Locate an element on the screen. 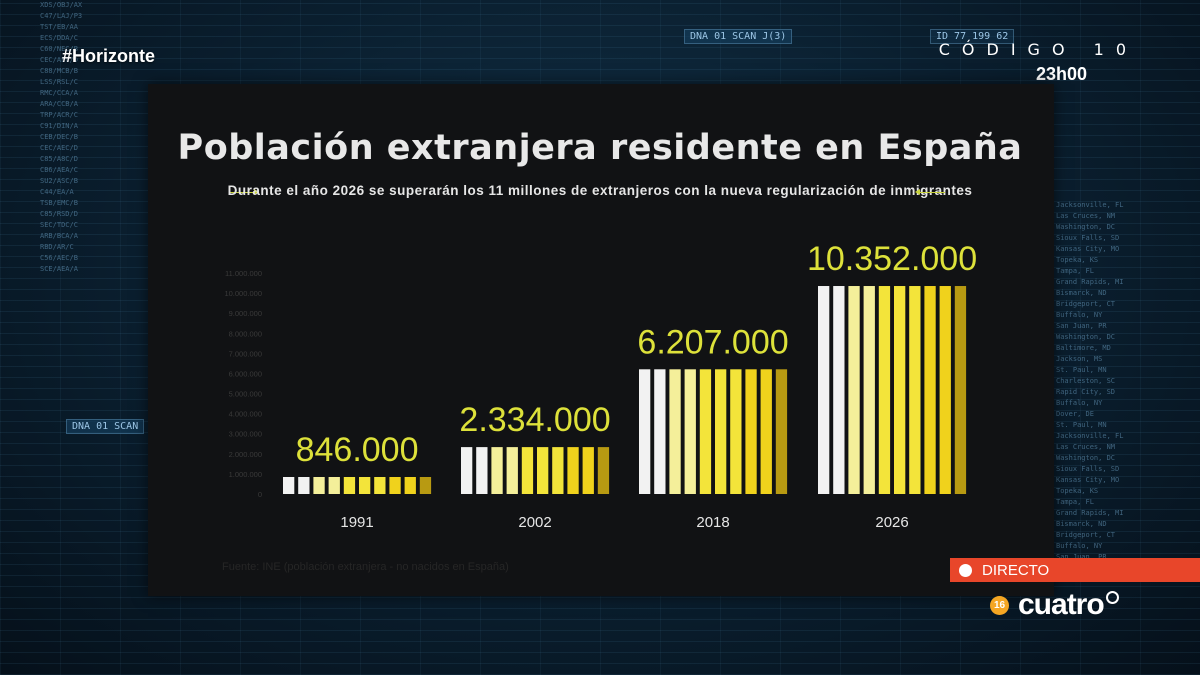  hashtag: #Horizonte is located at coordinates (109, 56).